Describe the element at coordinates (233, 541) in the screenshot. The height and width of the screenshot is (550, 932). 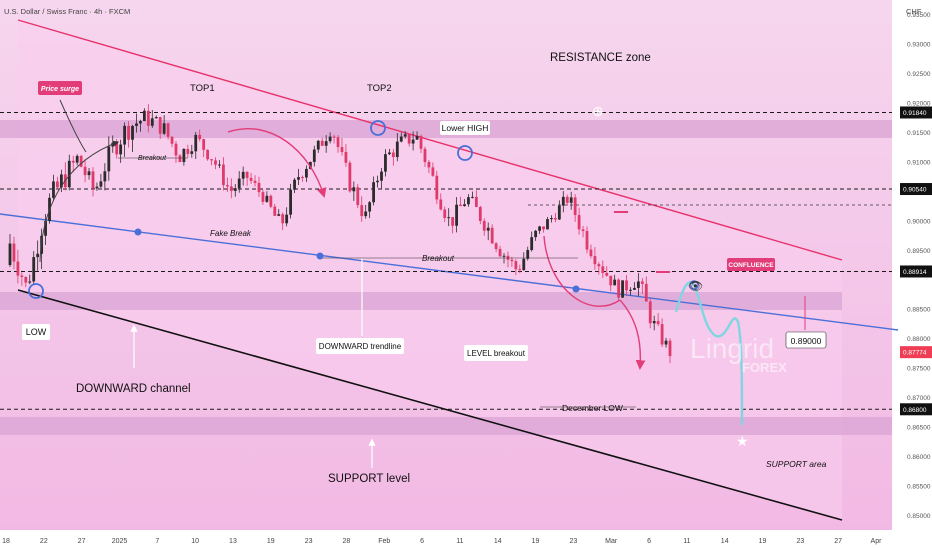
I see `x-tick-label: 13` at that location.